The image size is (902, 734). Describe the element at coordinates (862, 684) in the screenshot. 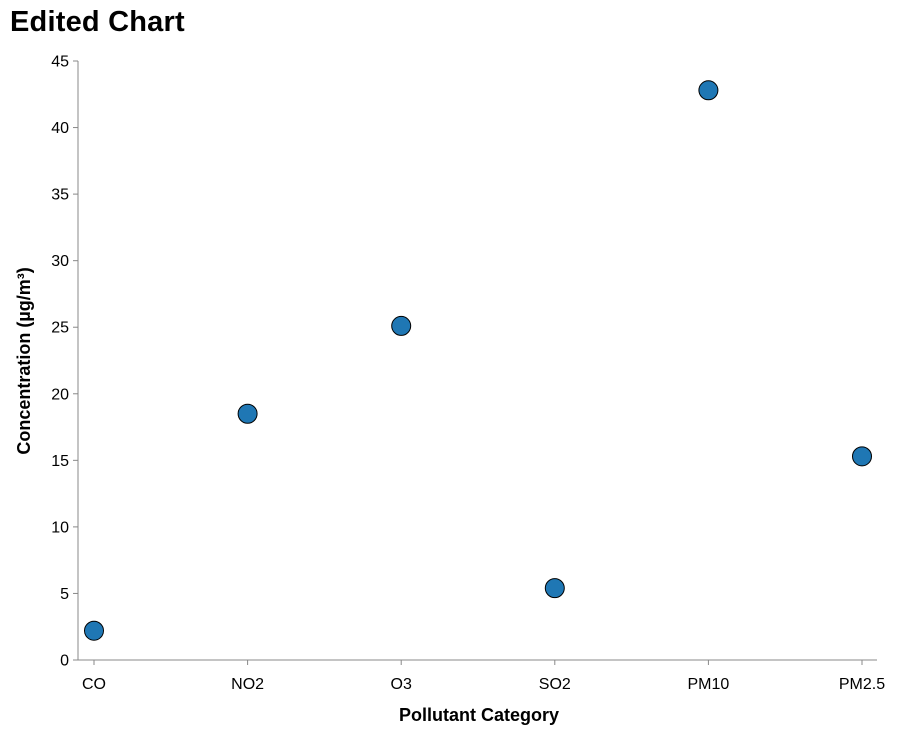

I see `x-tick-label: PM2.5` at that location.